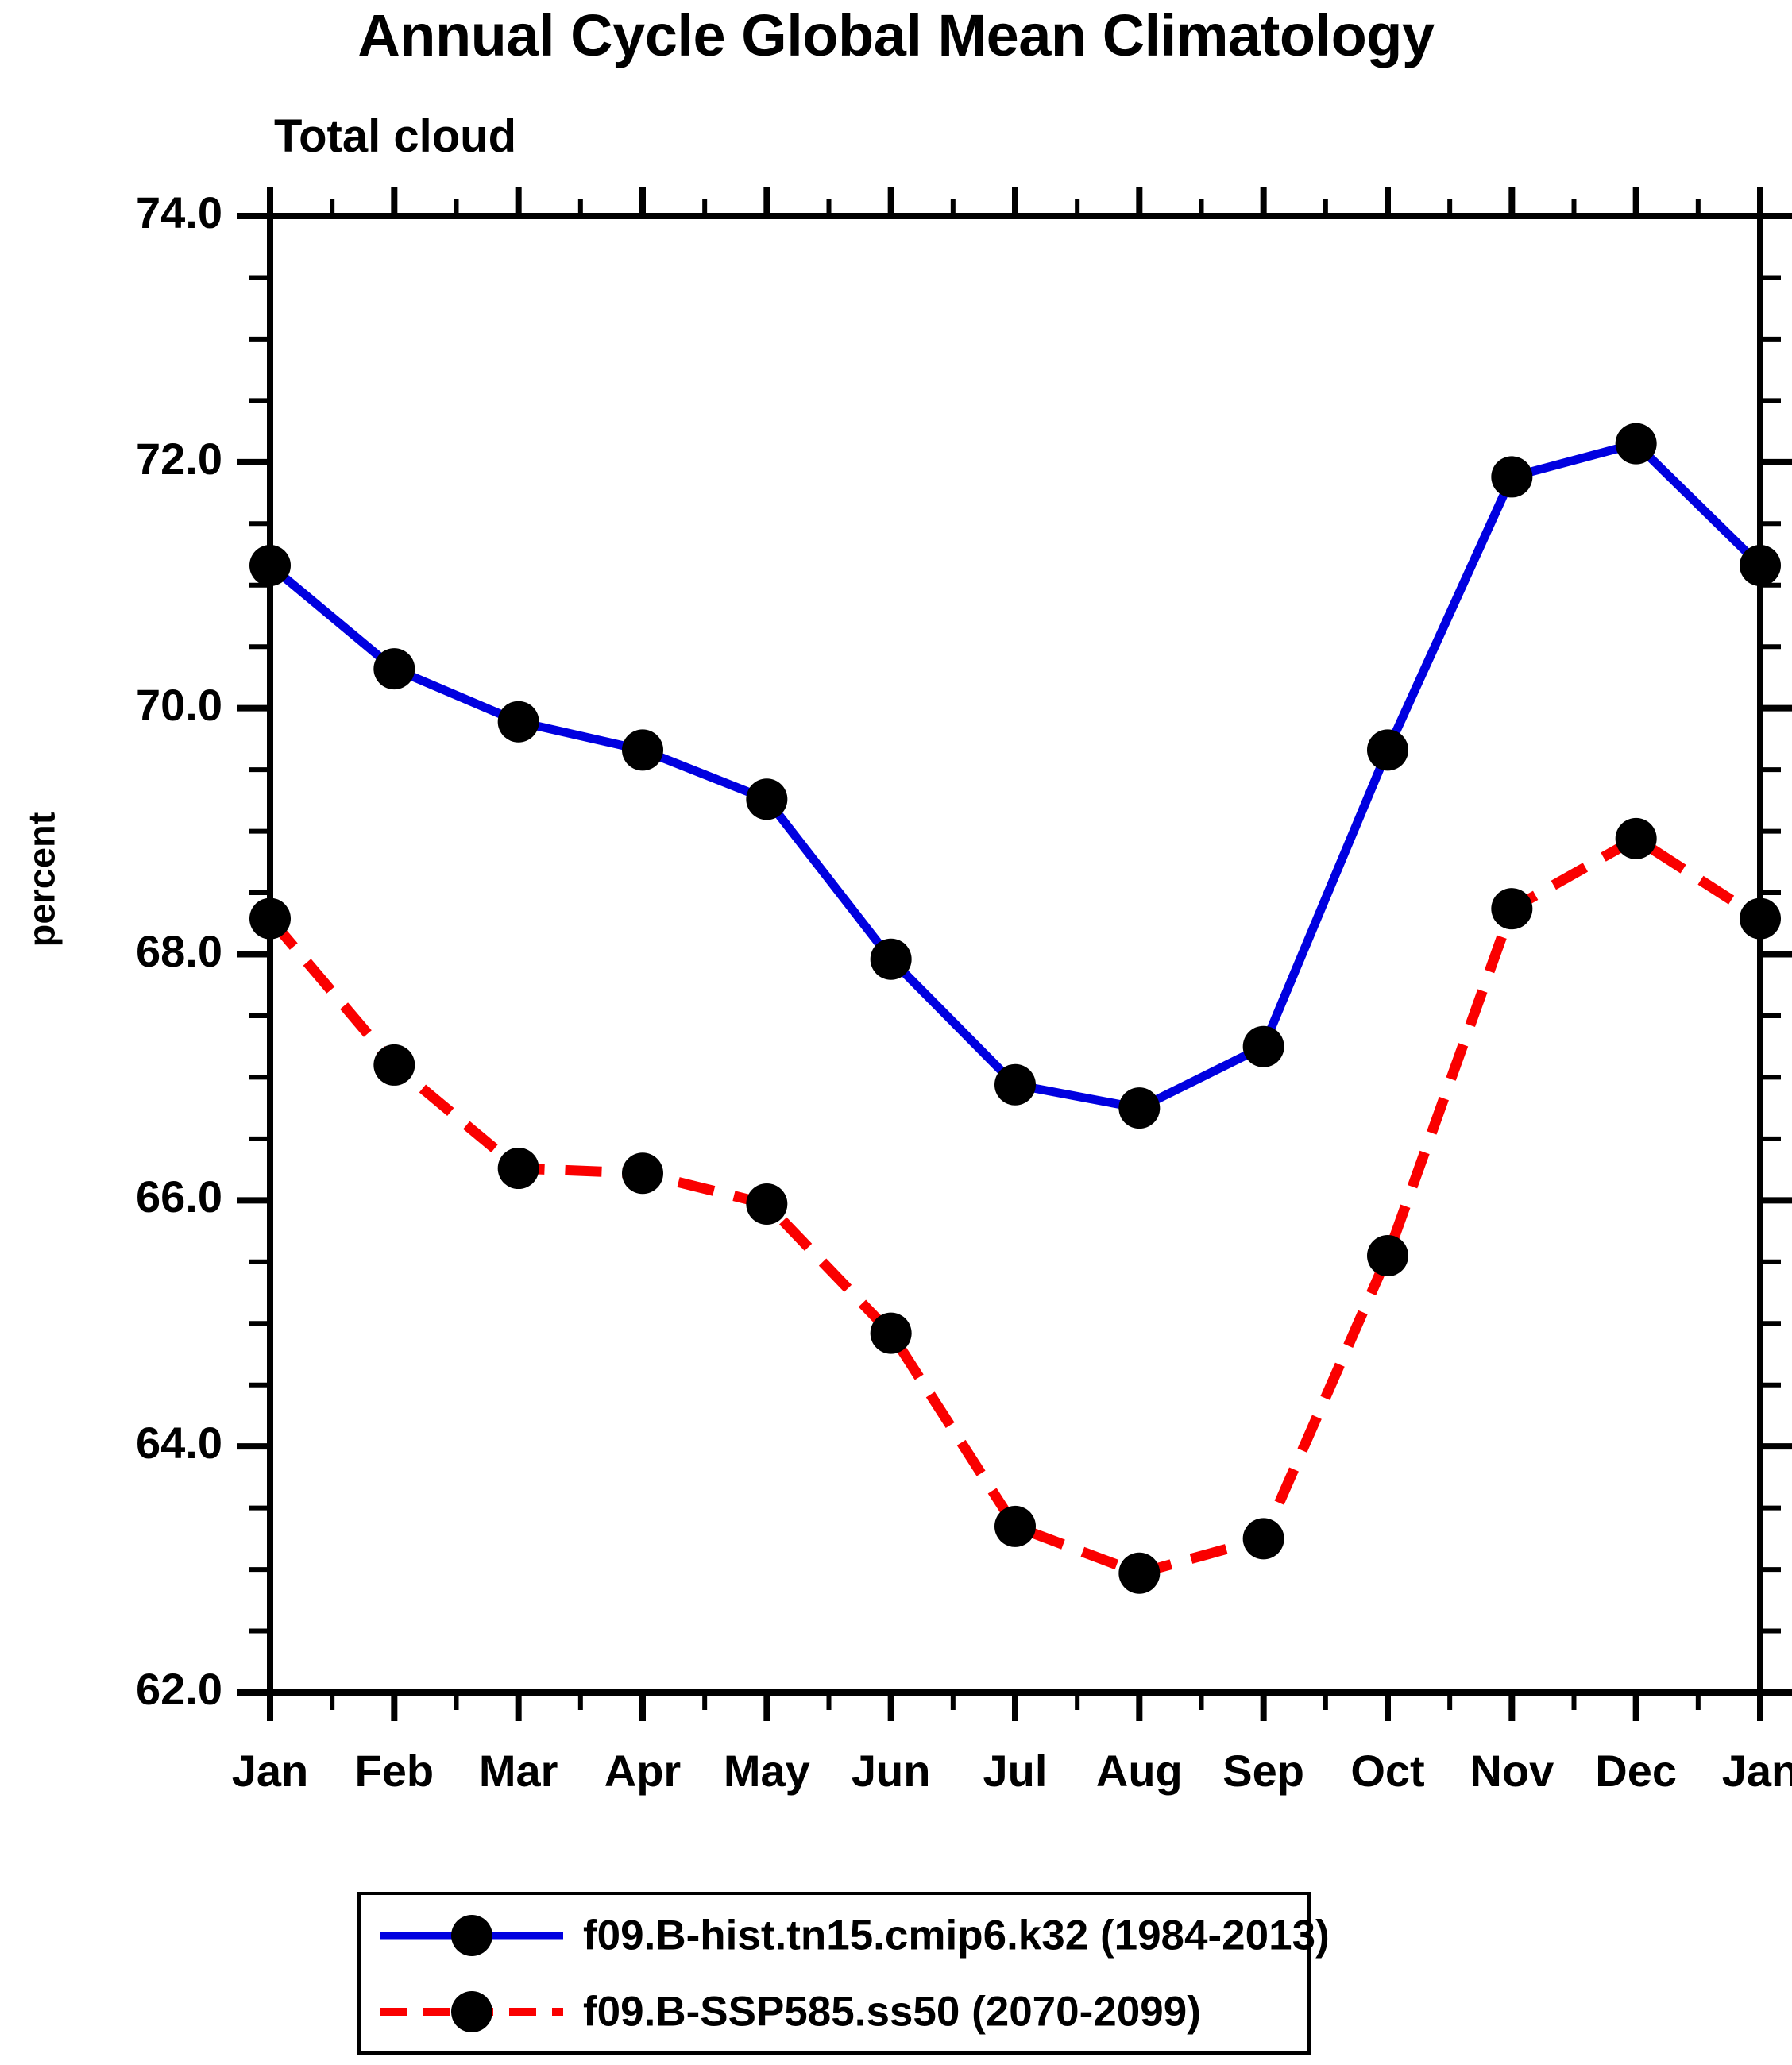 Image resolution: width=1792 pixels, height=2065 pixels. I want to click on x-tick-label: May, so click(766, 1771).